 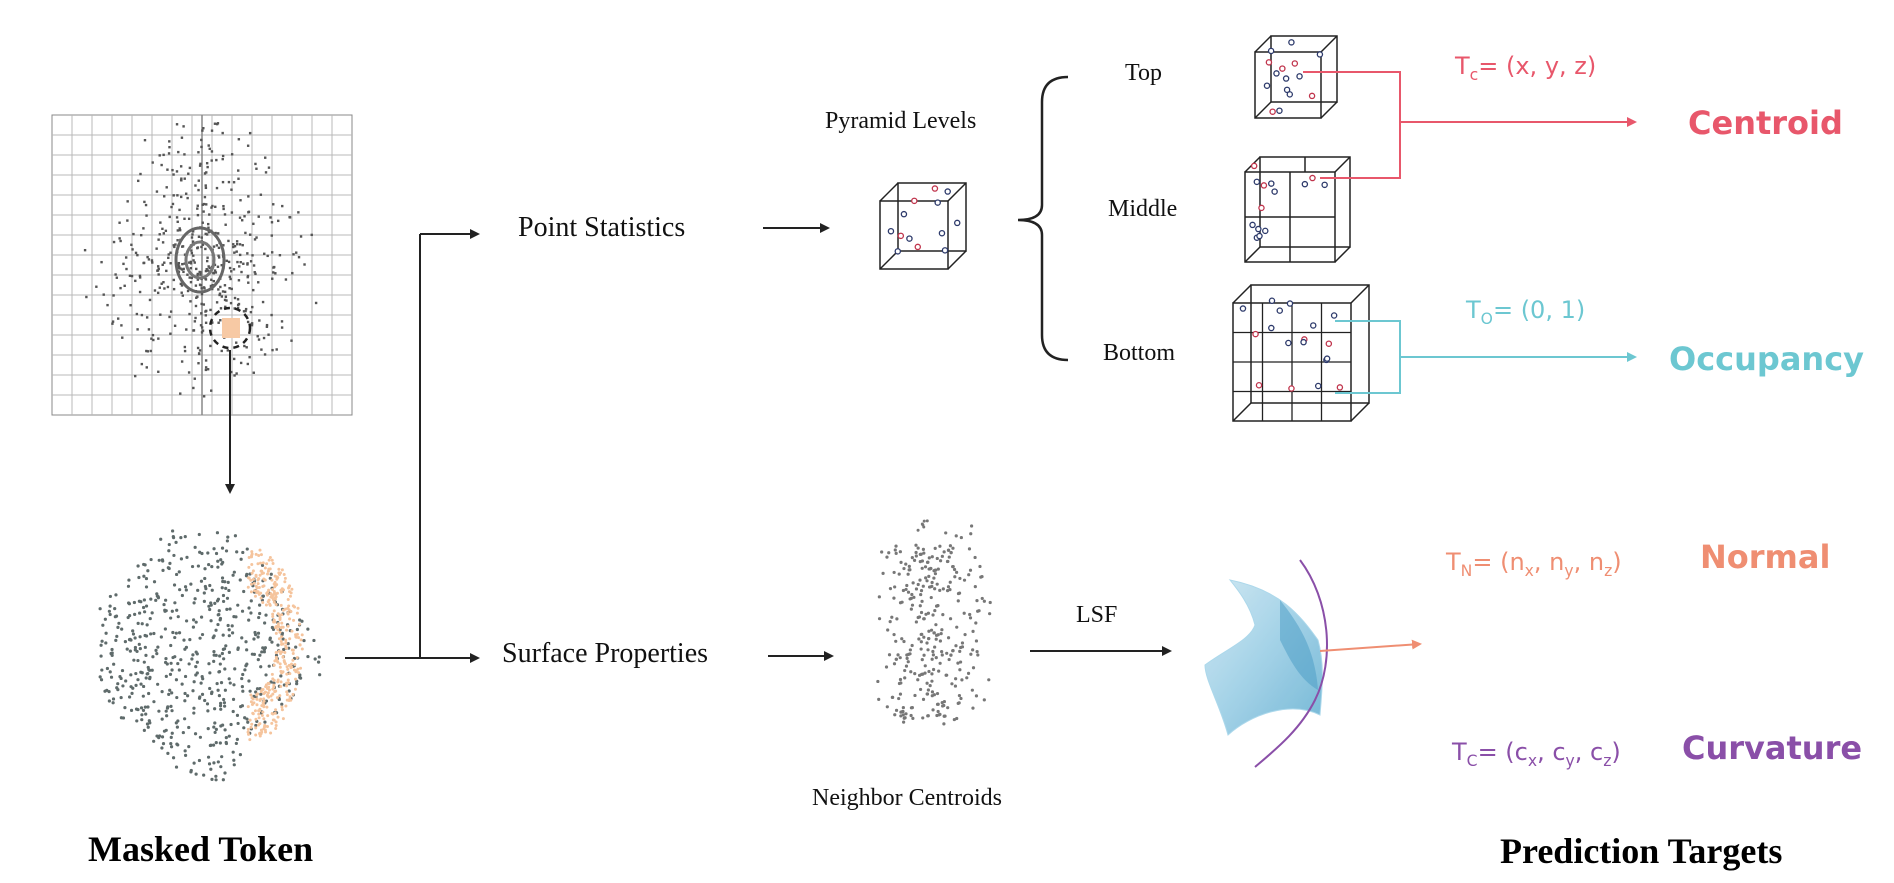 I want to click on centroid-connector, so click(x=1470, y=125).